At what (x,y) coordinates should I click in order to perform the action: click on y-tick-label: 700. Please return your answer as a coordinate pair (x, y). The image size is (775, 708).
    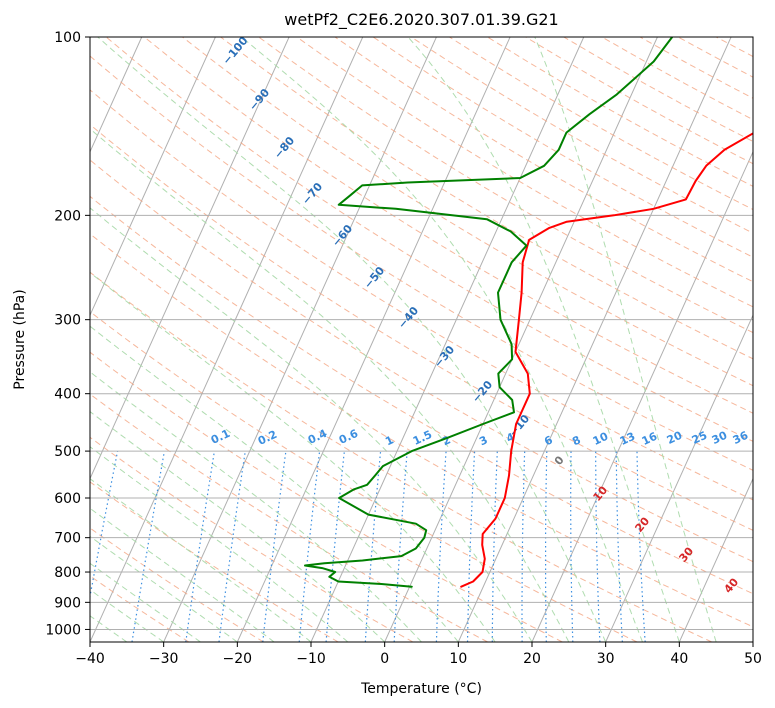
    Looking at the image, I should click on (67, 539).